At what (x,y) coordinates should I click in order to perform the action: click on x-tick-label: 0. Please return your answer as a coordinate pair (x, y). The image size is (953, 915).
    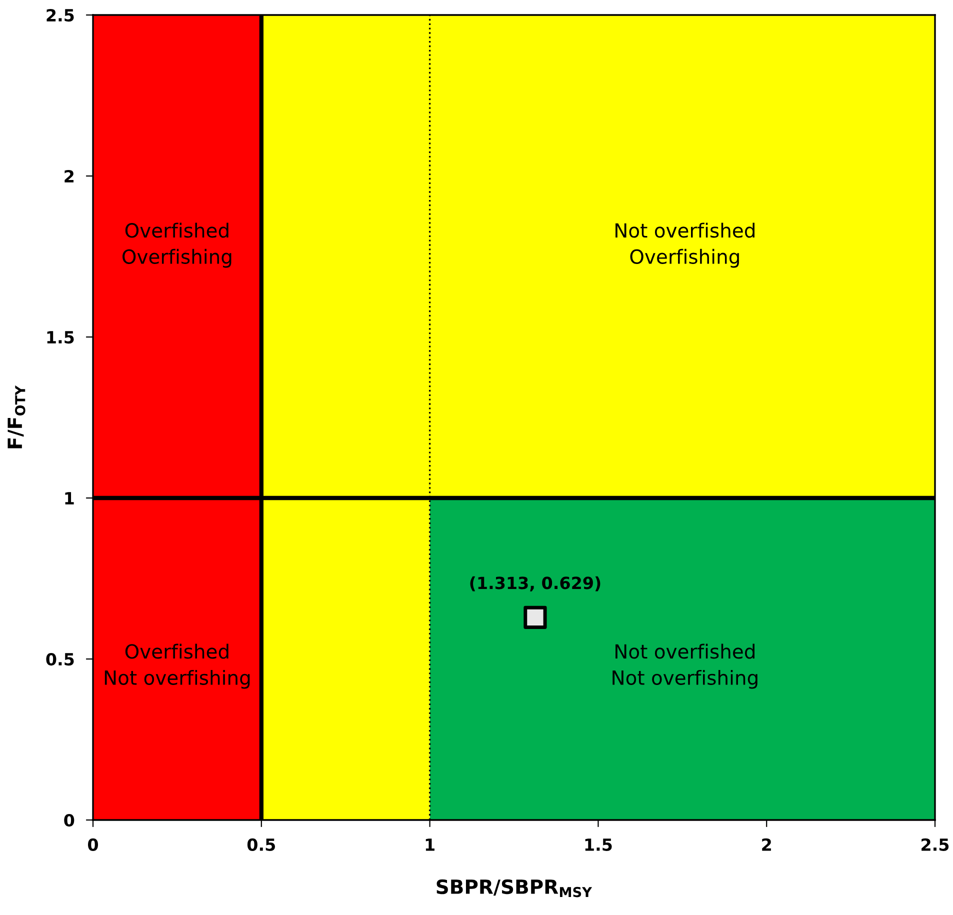
    Looking at the image, I should click on (93, 844).